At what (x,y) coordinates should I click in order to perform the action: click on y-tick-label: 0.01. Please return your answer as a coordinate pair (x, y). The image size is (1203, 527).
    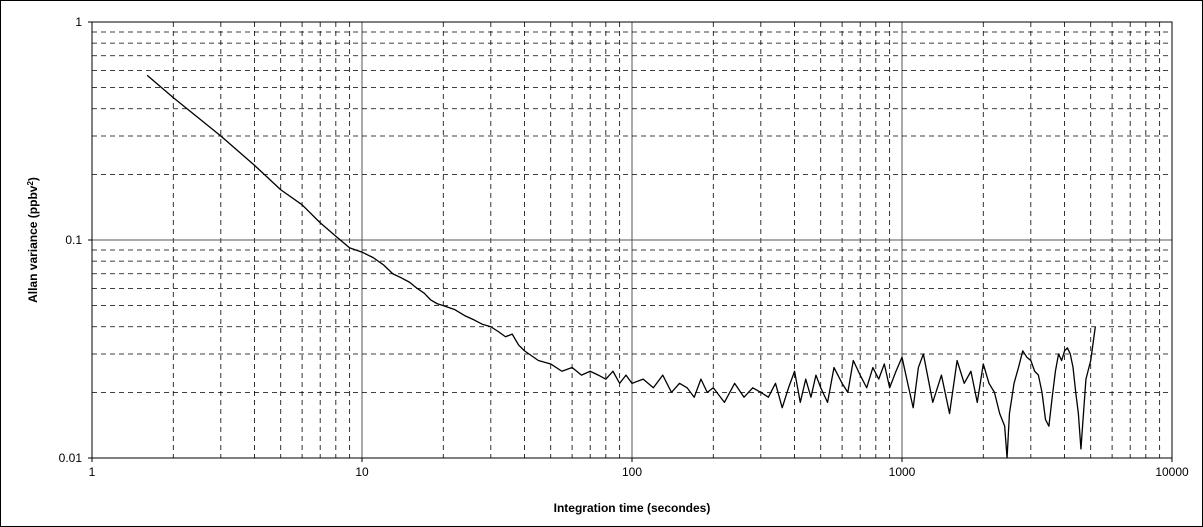
    Looking at the image, I should click on (71, 458).